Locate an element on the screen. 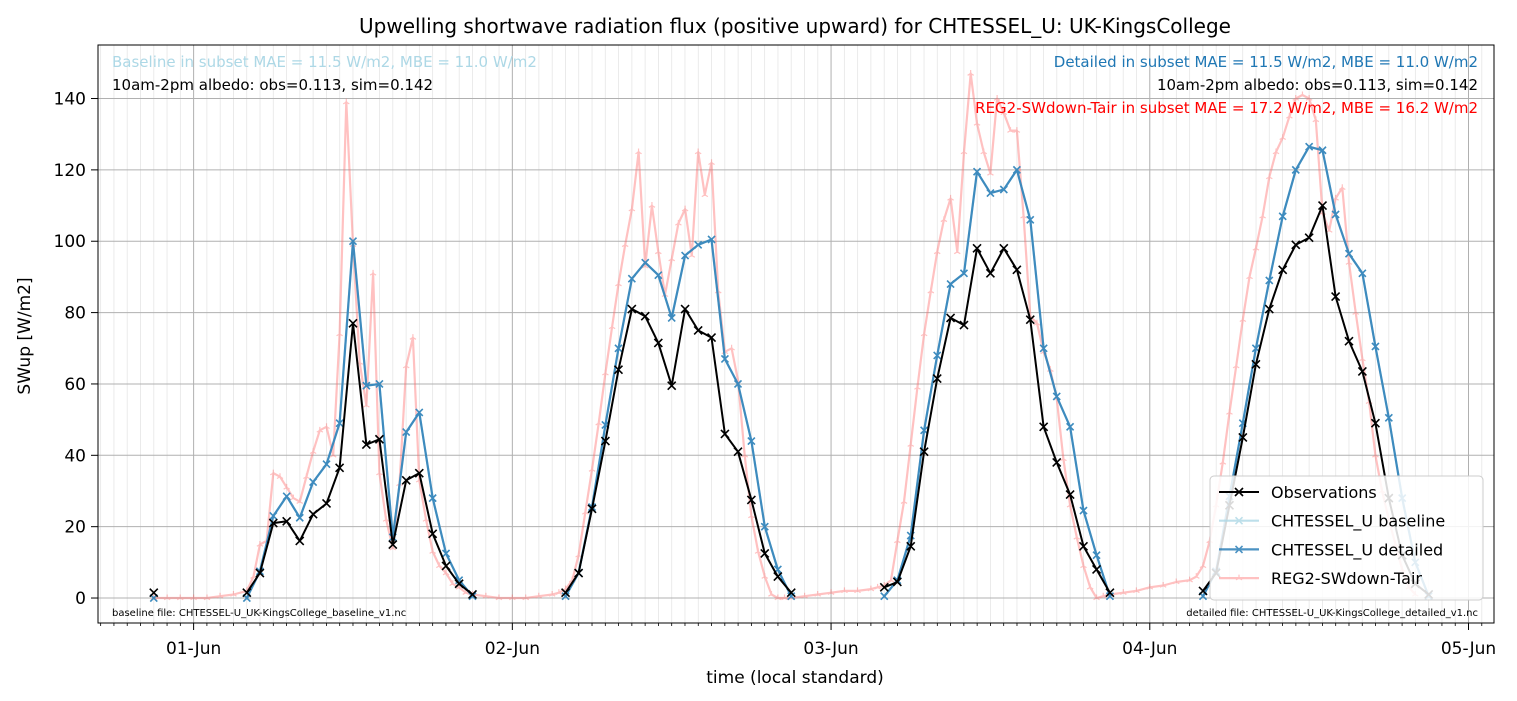 Image resolution: width=1517 pixels, height=701 pixels. legend-swatch-reg2-swdown-tair is located at coordinates (1239, 577).